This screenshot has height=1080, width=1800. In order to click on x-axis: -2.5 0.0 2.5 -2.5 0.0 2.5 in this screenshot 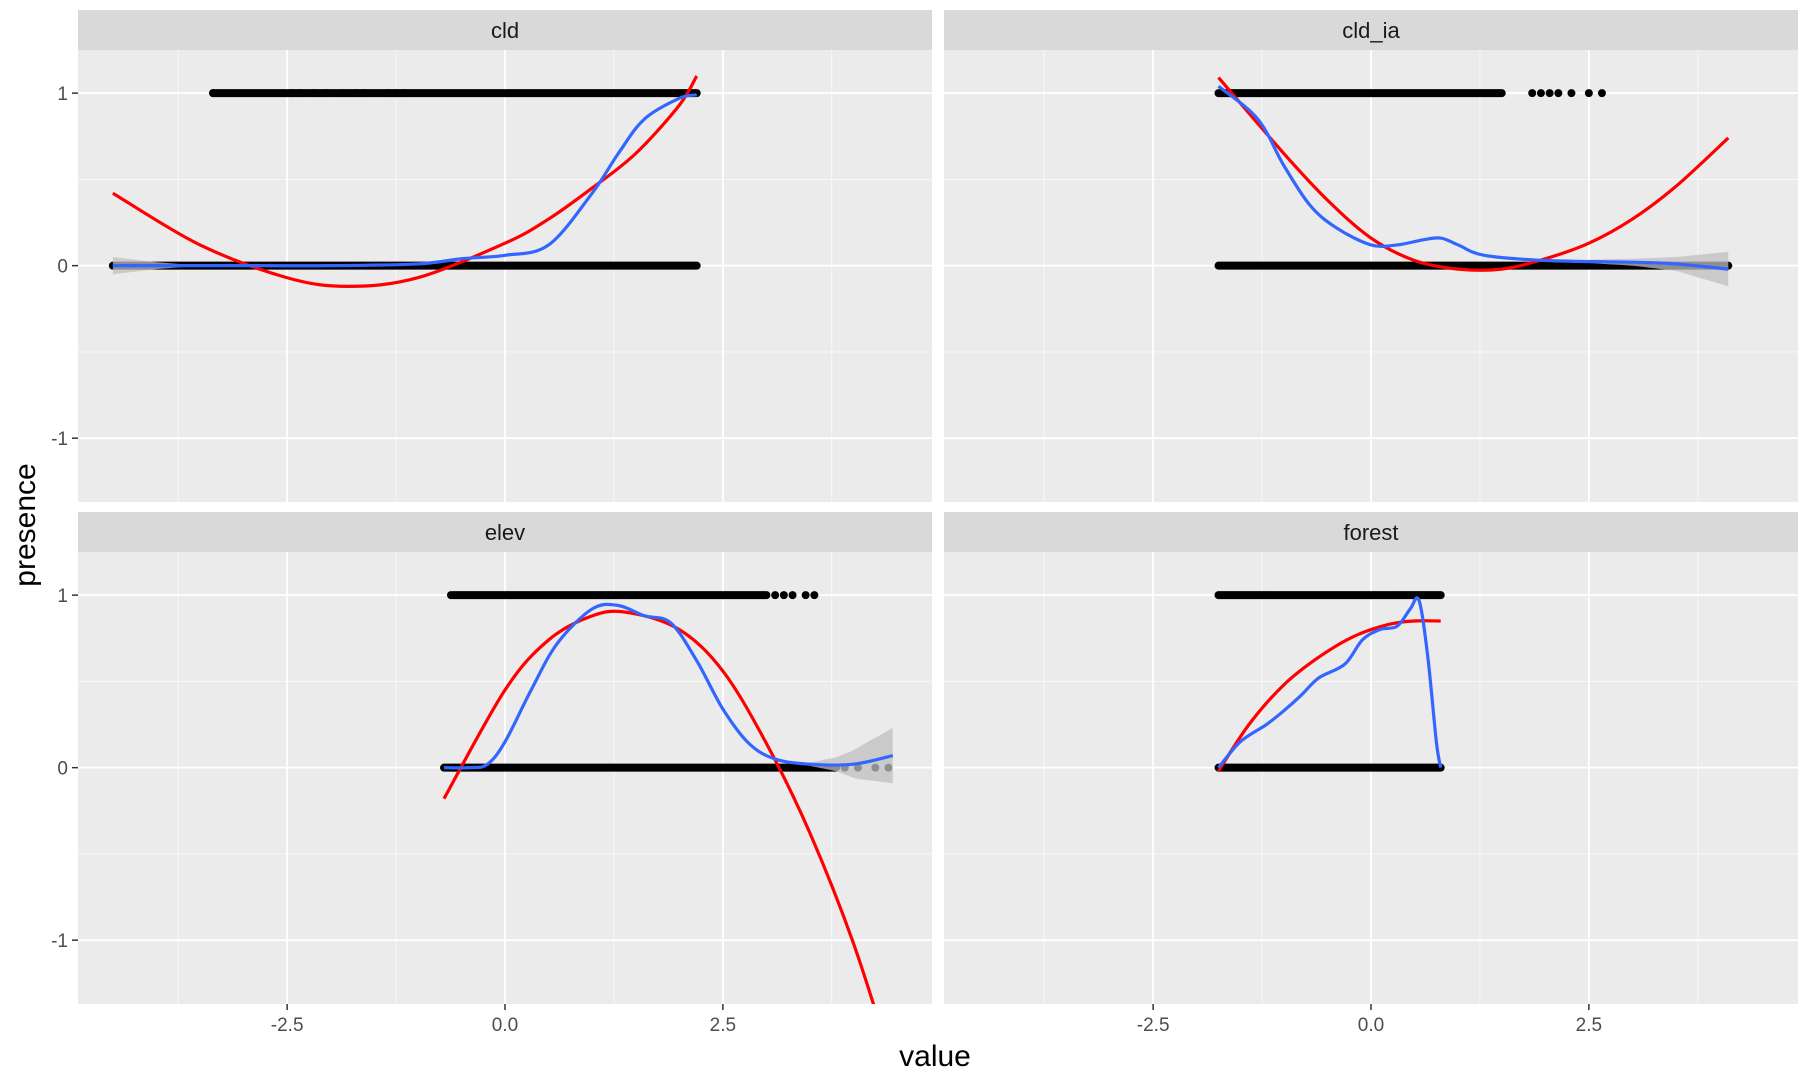, I will do `click(936, 1020)`.